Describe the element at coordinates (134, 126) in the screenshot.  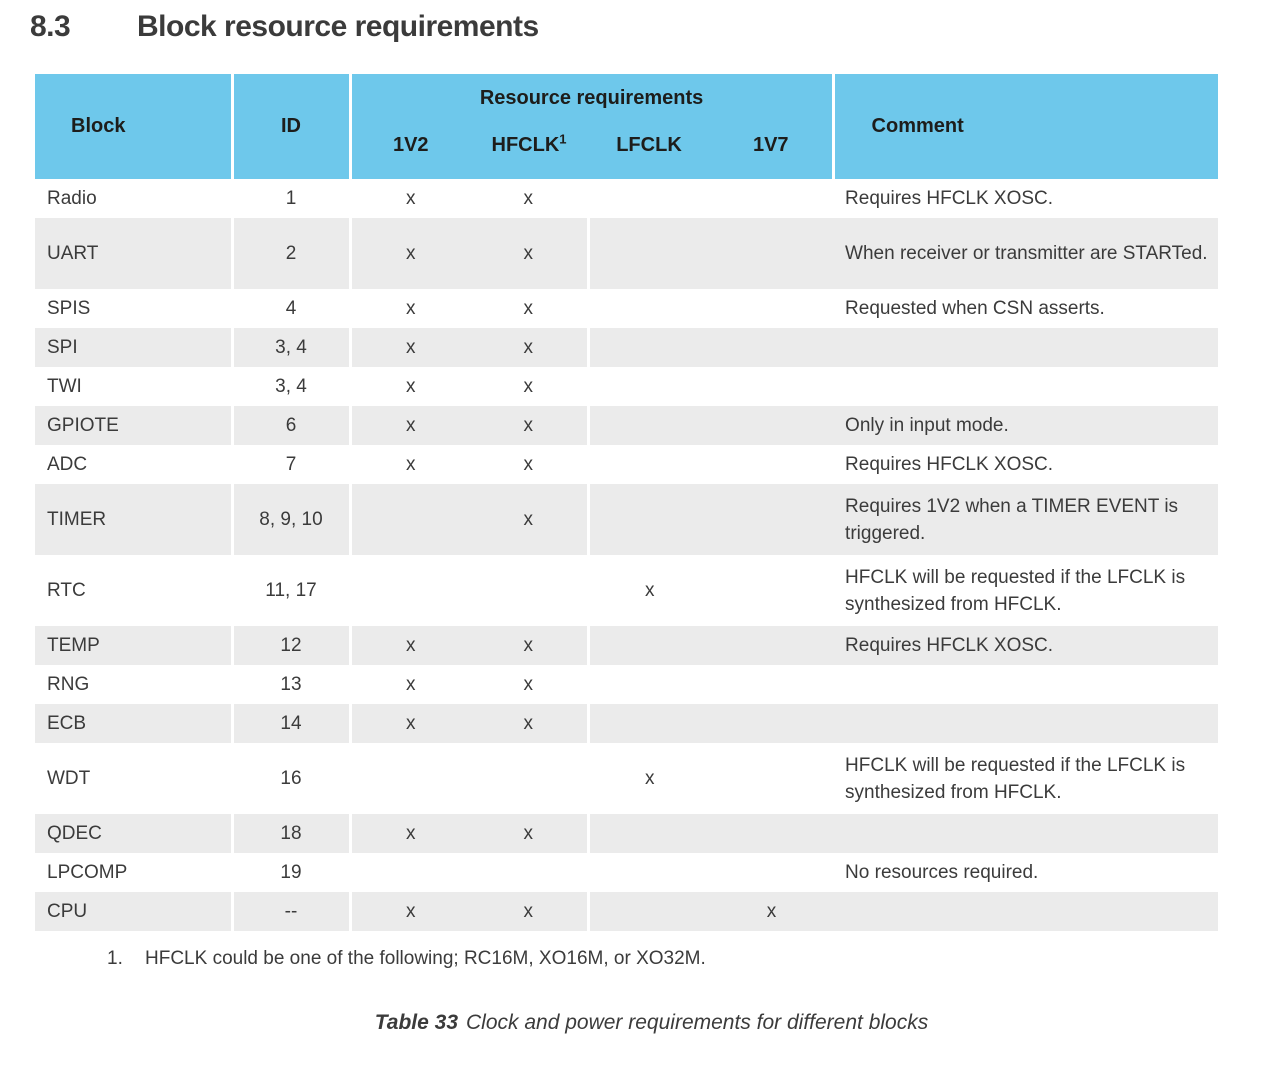
I see `column-header-block: Block` at that location.